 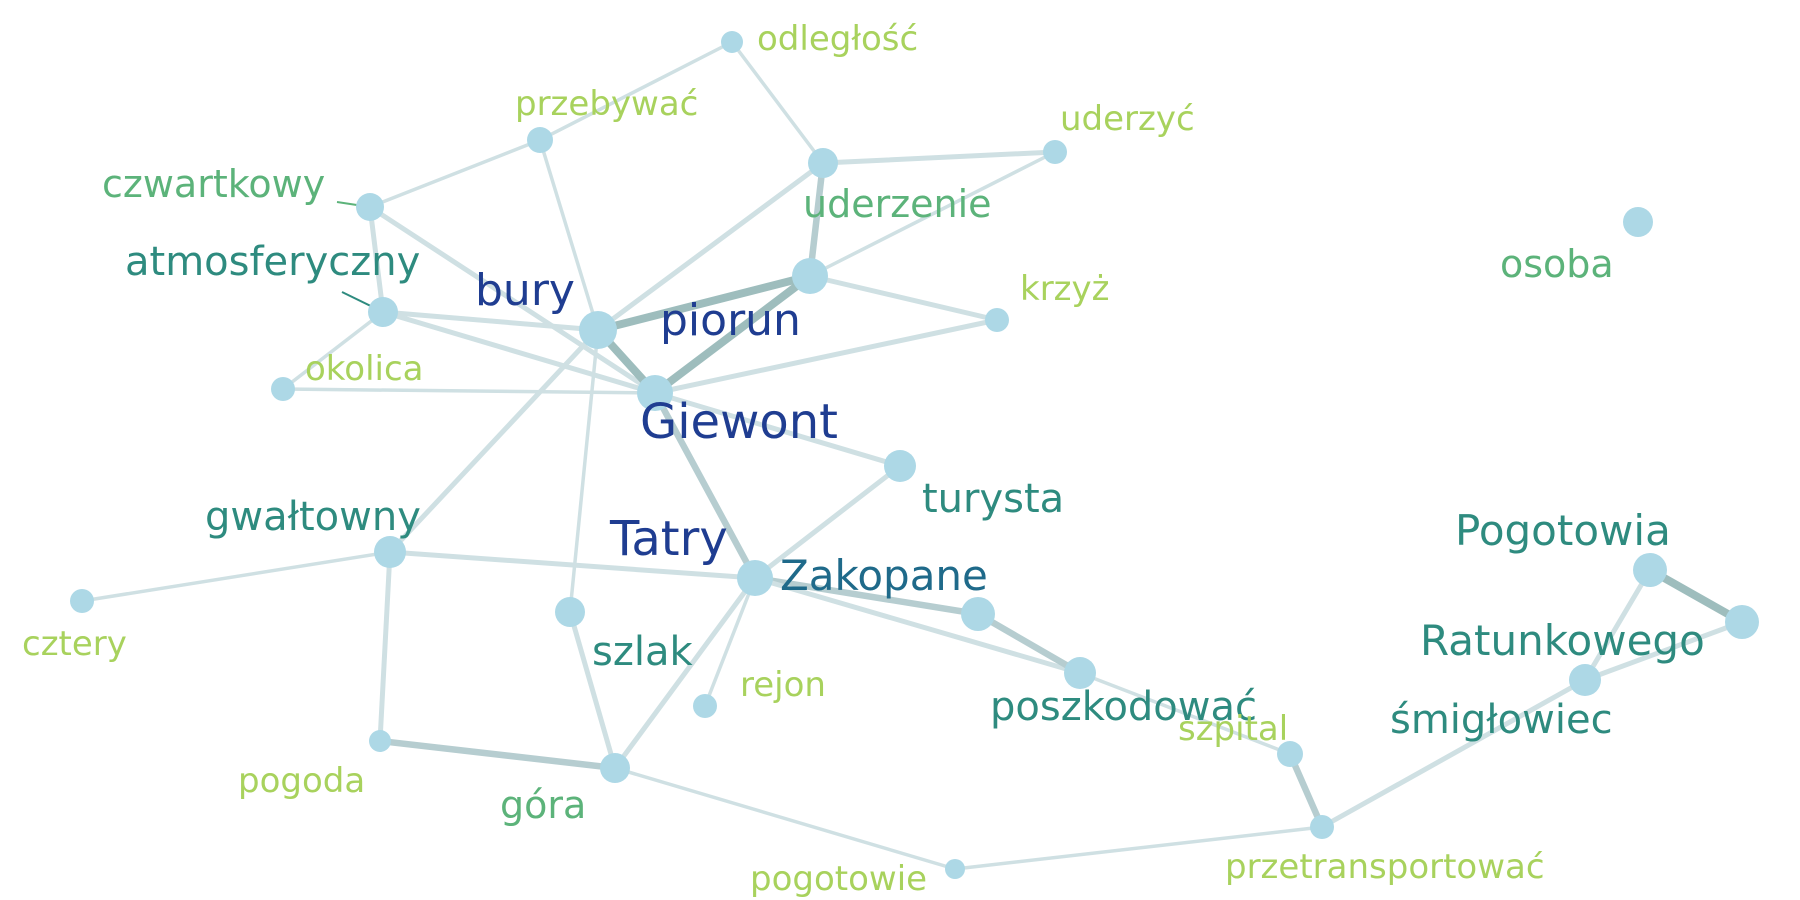 What do you see at coordinates (1696, 596) in the screenshot?
I see `edge-pogotowia-ratunkowego` at bounding box center [1696, 596].